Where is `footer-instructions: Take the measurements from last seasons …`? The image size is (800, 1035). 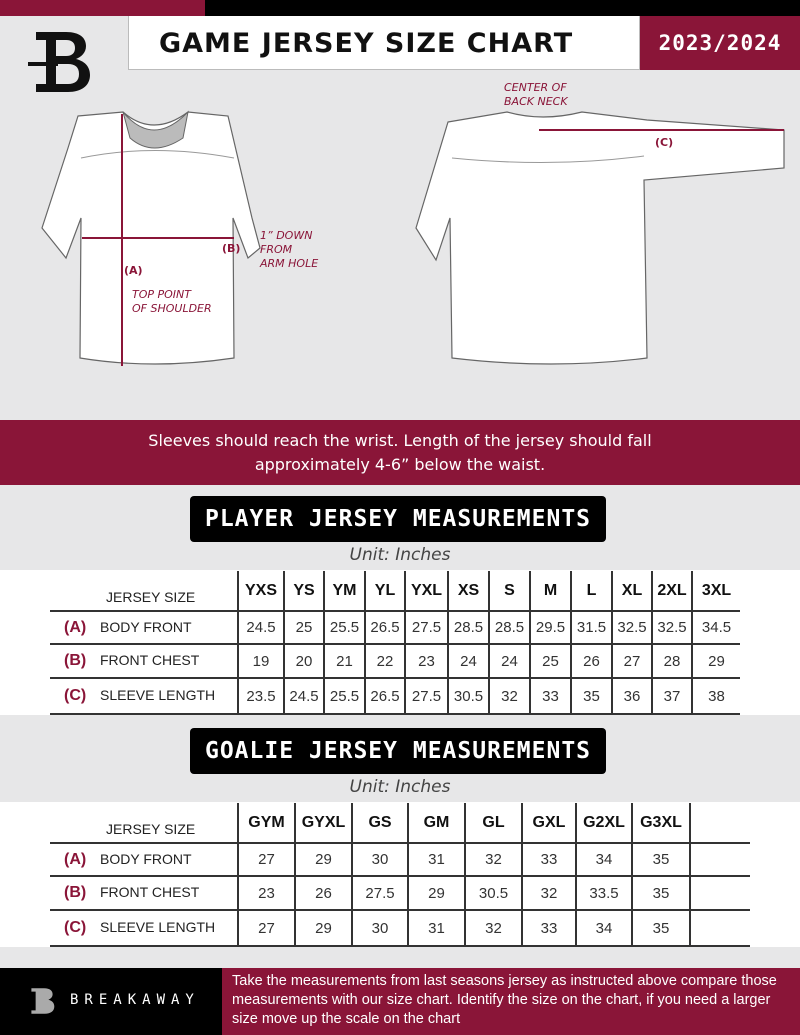
footer-instructions: Take the measurements from last seasons … is located at coordinates (511, 1001).